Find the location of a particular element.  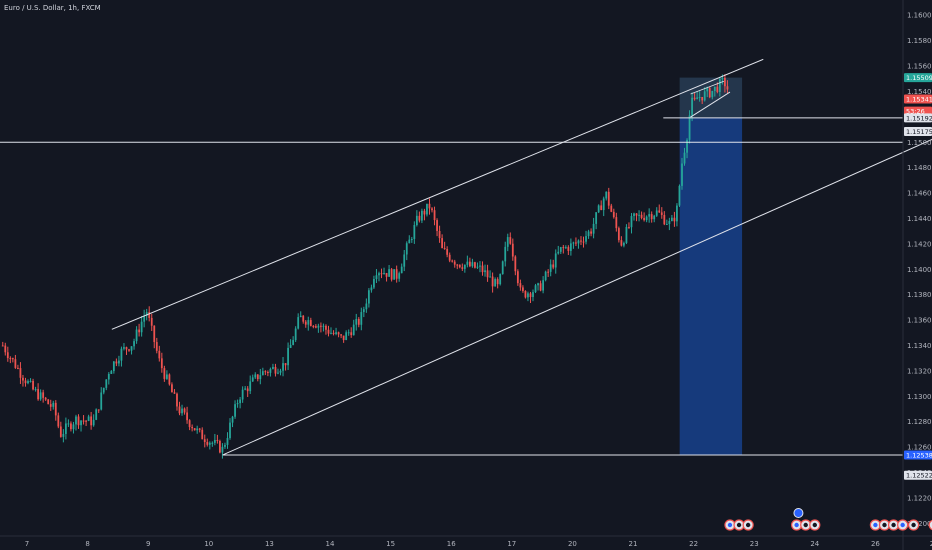

price-badge-text: 1.15175 is located at coordinates (919, 132).